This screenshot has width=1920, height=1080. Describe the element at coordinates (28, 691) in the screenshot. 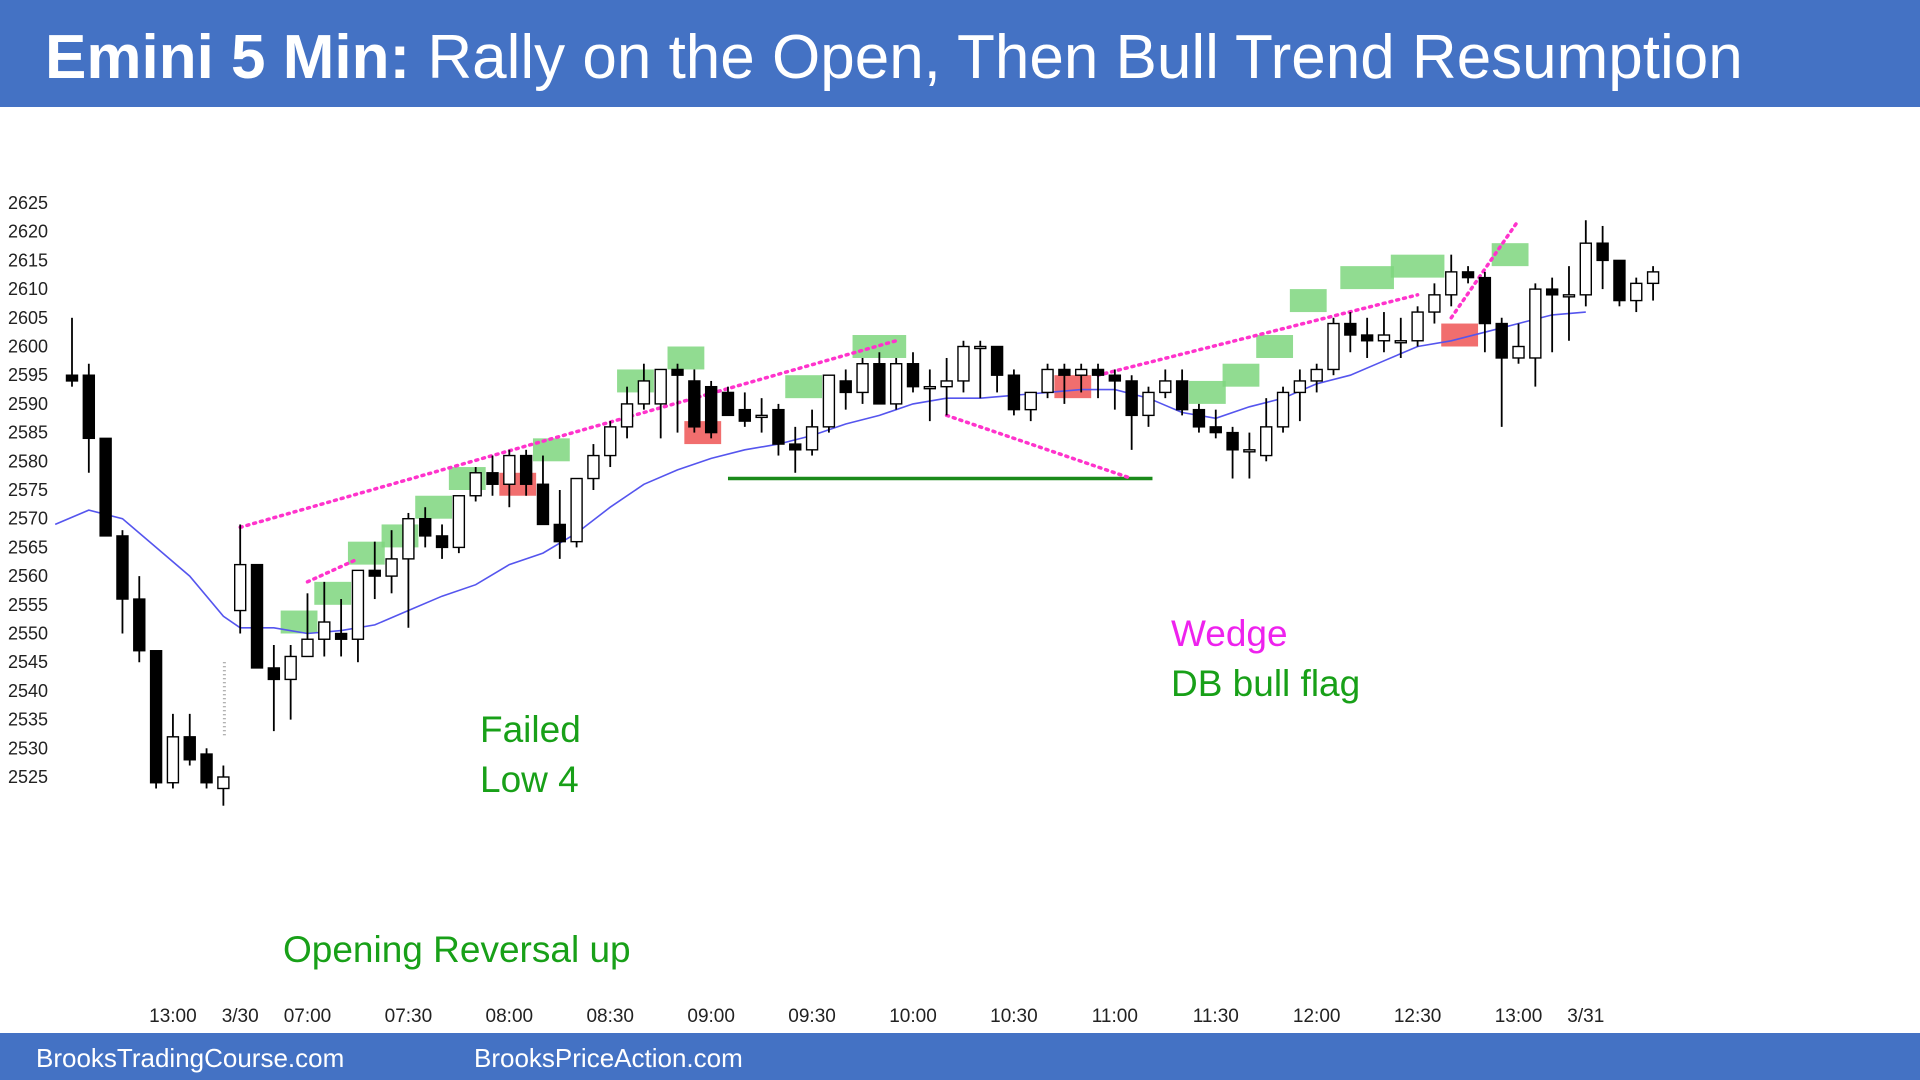

I see `y-tick-label: 2540` at that location.